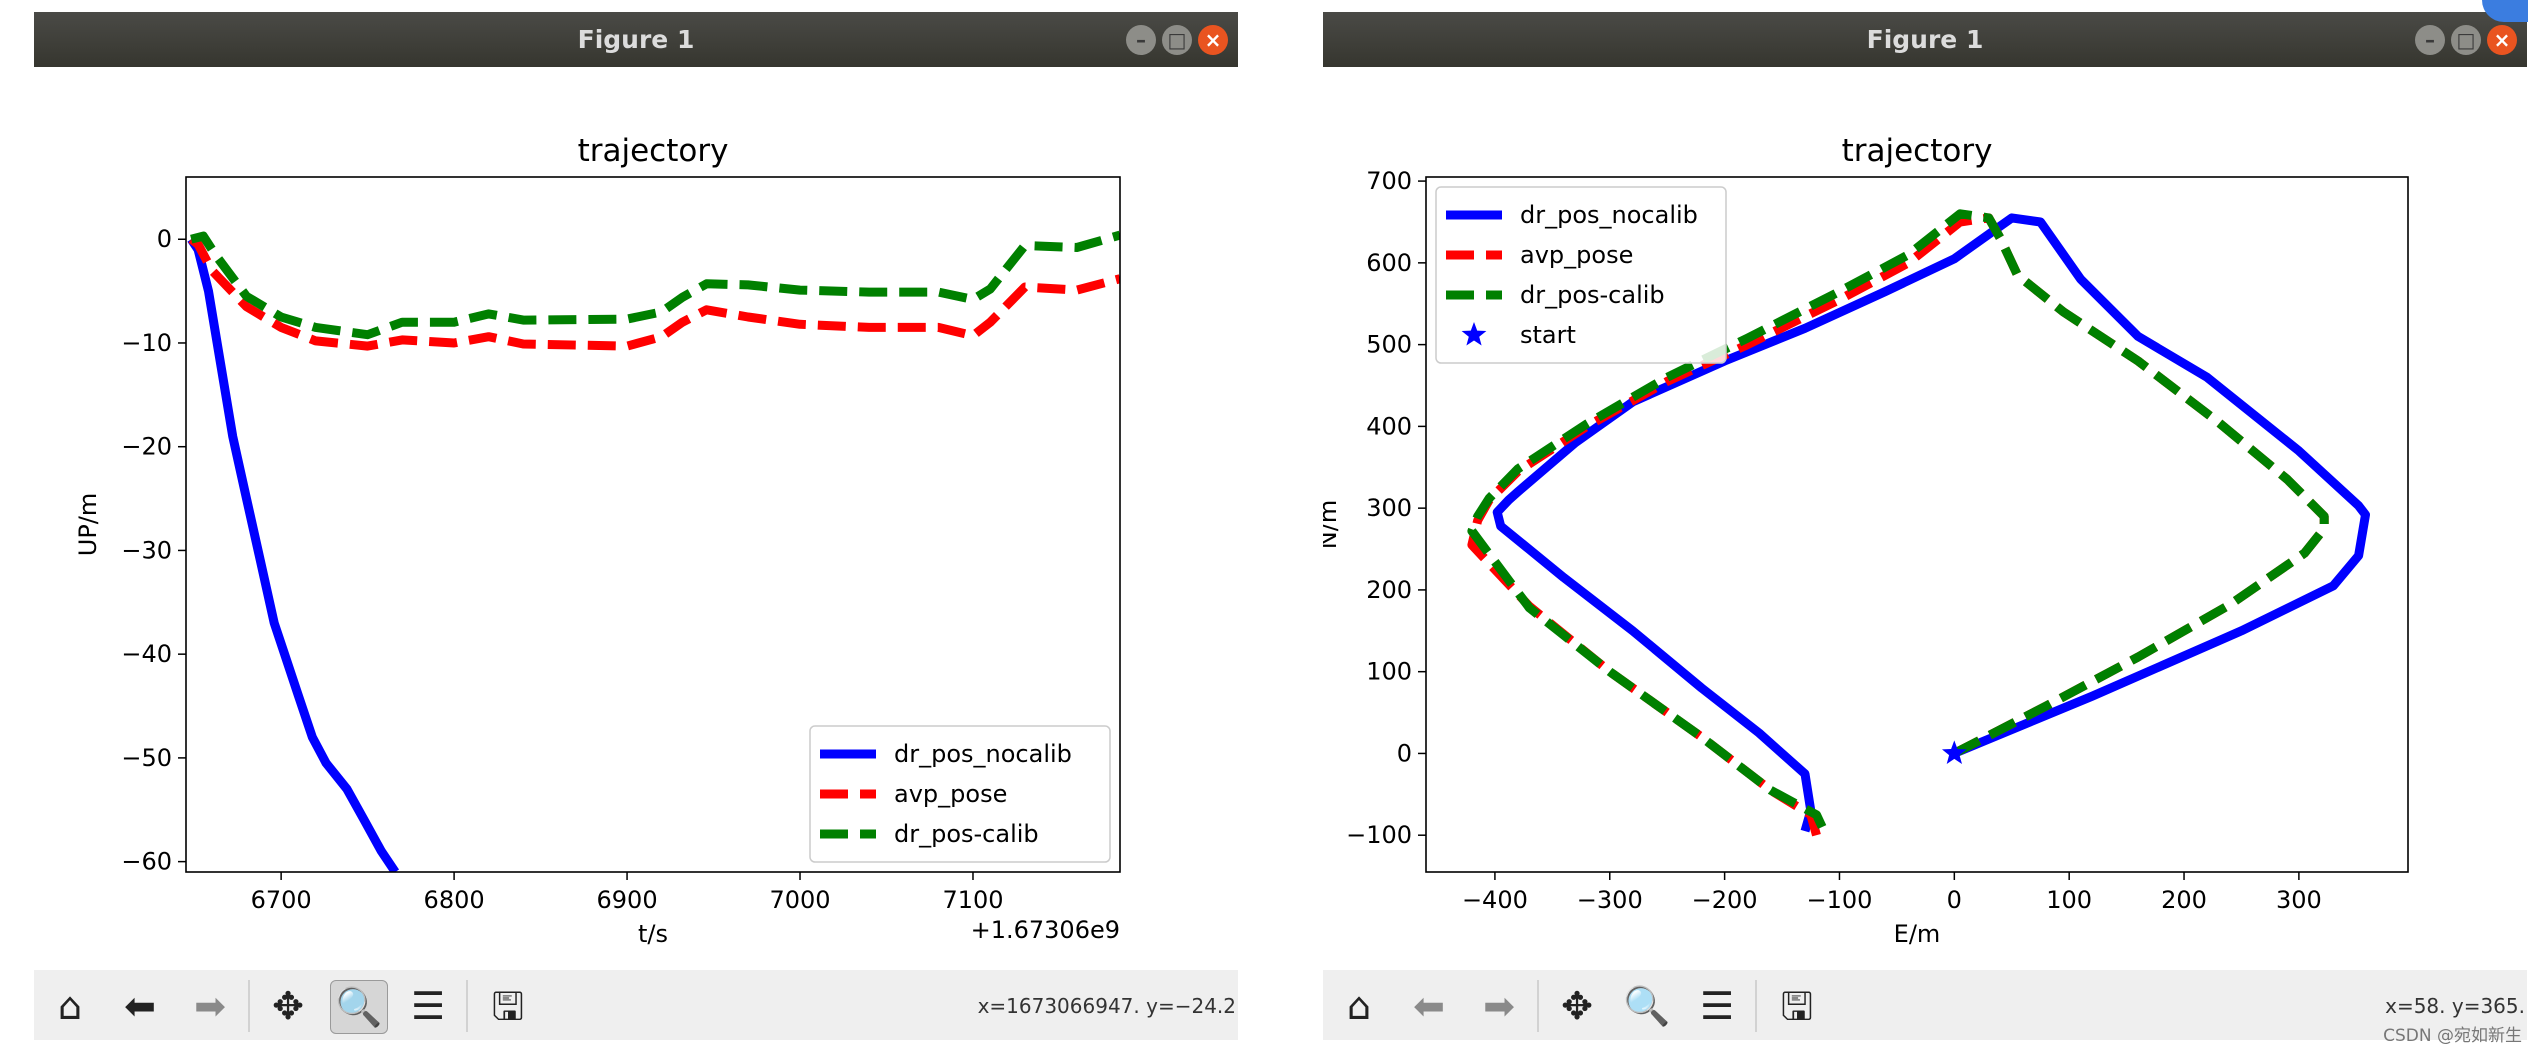 The height and width of the screenshot is (1050, 2528). Describe the element at coordinates (1379, 835) in the screenshot. I see `y-tick-label: −100` at that location.